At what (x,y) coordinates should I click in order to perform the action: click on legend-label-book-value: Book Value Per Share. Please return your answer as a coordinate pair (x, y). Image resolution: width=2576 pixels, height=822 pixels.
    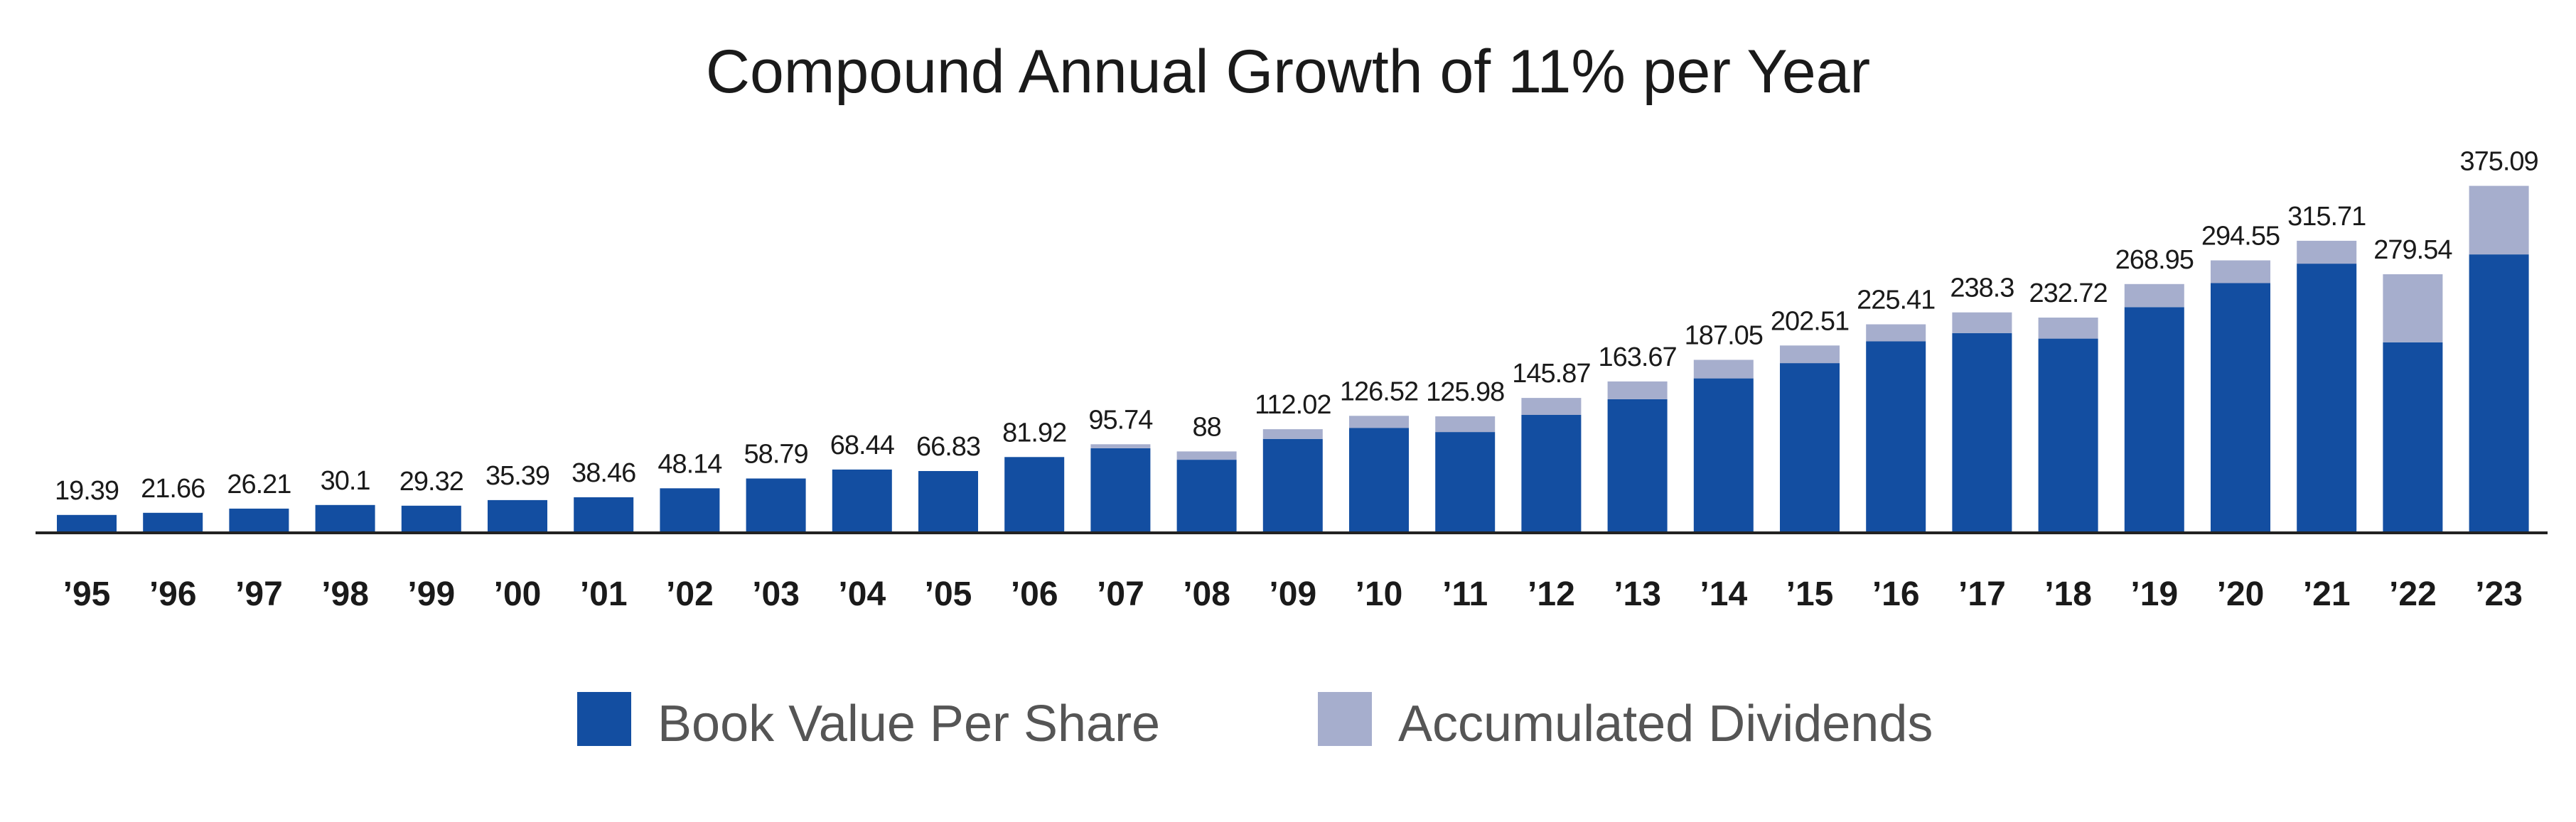
    Looking at the image, I should click on (909, 724).